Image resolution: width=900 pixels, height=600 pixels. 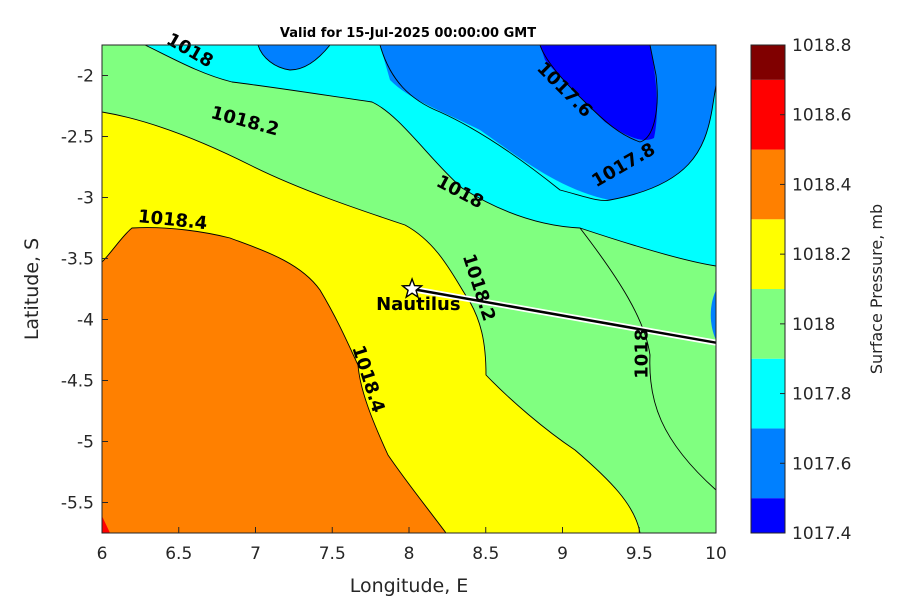 What do you see at coordinates (418, 304) in the screenshot?
I see `marker-label: Nautilus` at bounding box center [418, 304].